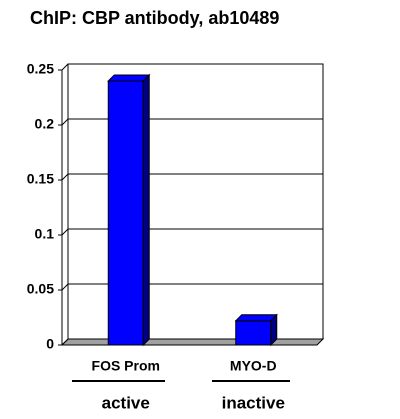 The width and height of the screenshot is (400, 419). Describe the element at coordinates (192, 342) in the screenshot. I see `floor` at that location.